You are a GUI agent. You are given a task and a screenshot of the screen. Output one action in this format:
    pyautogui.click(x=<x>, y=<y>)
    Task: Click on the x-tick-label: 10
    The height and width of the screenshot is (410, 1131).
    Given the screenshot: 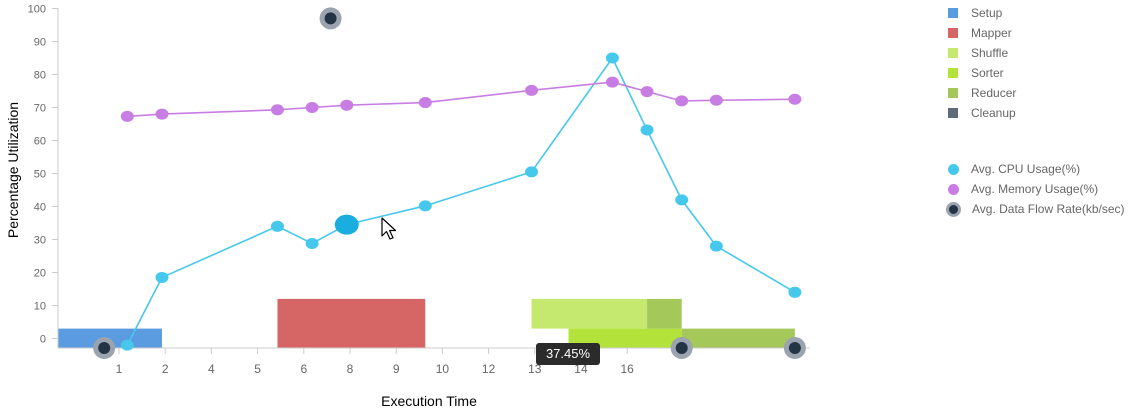 What is the action you would take?
    pyautogui.click(x=443, y=369)
    